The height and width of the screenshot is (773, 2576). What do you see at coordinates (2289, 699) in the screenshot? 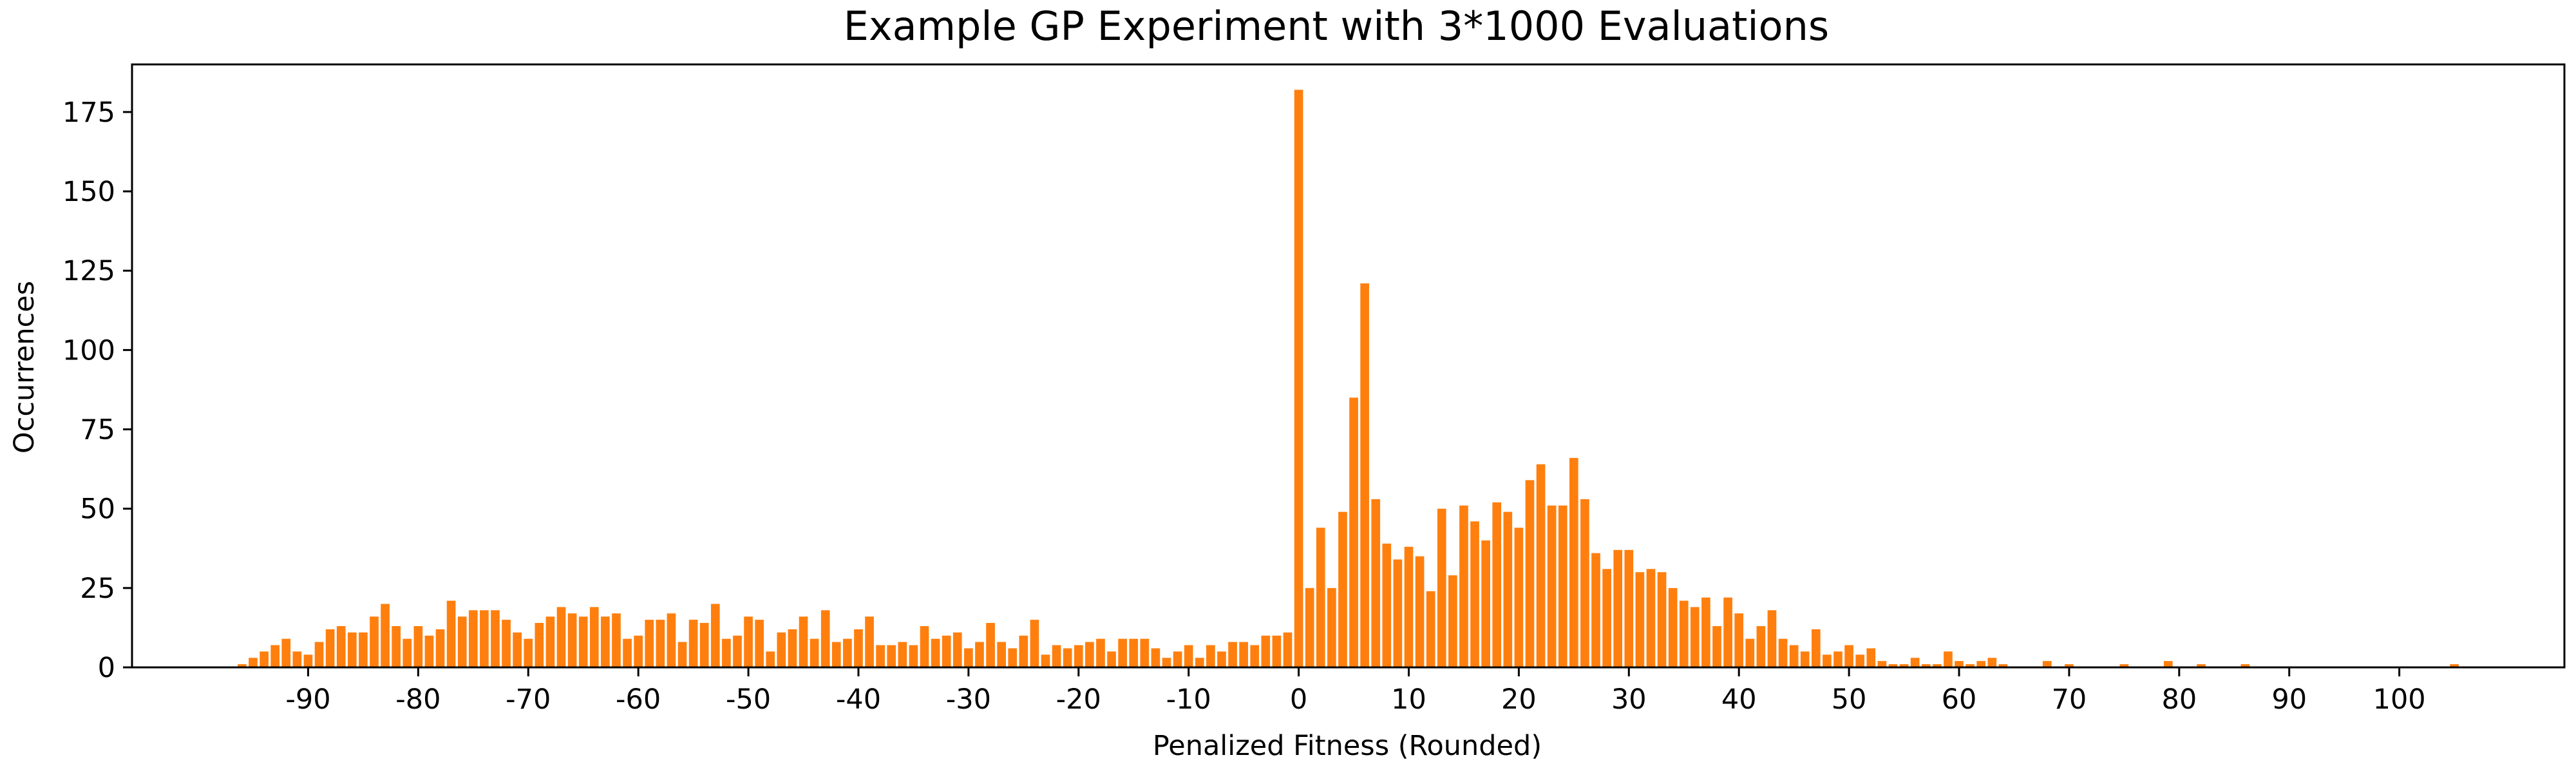
I see `x-tick-label: 90` at bounding box center [2289, 699].